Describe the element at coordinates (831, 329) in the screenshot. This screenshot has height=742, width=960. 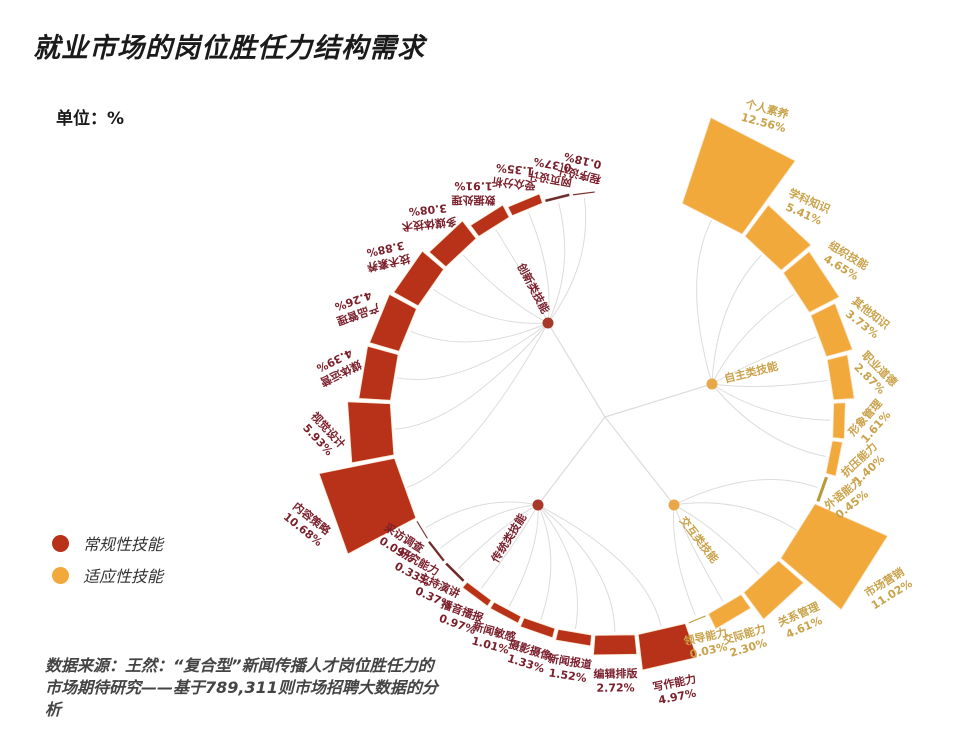
I see `bar-其他知识` at that location.